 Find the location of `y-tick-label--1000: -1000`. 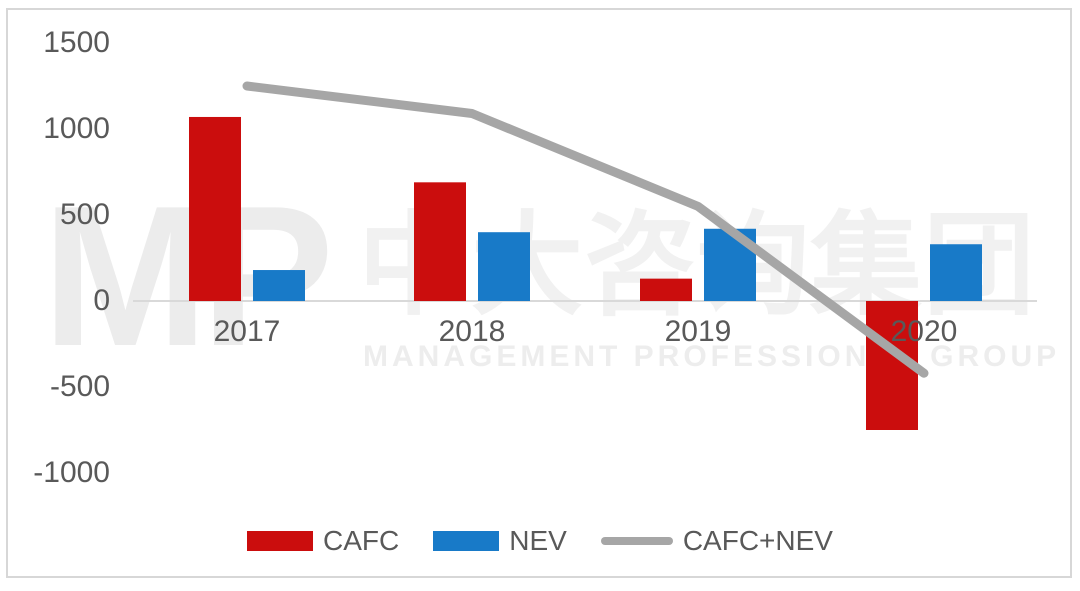

y-tick-label--1000: -1000 is located at coordinates (71, 472).